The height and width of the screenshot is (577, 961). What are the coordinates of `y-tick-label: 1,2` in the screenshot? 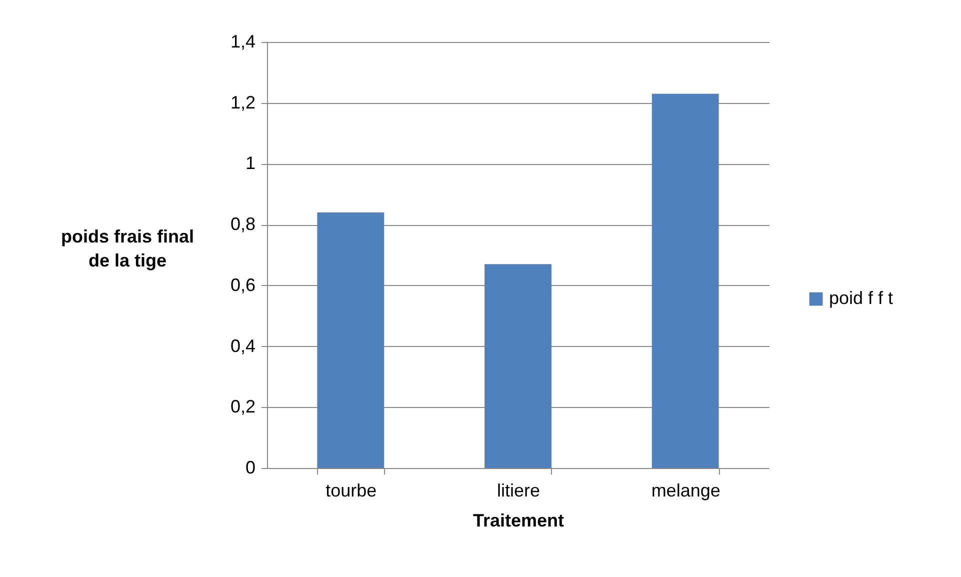 It's located at (243, 102).